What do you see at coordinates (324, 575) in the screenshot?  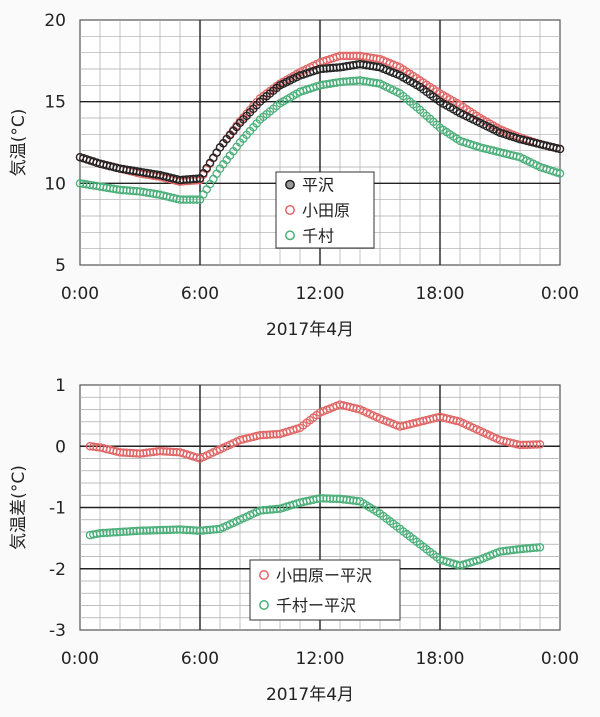 I see `legend-label: 小田原ー平沢` at bounding box center [324, 575].